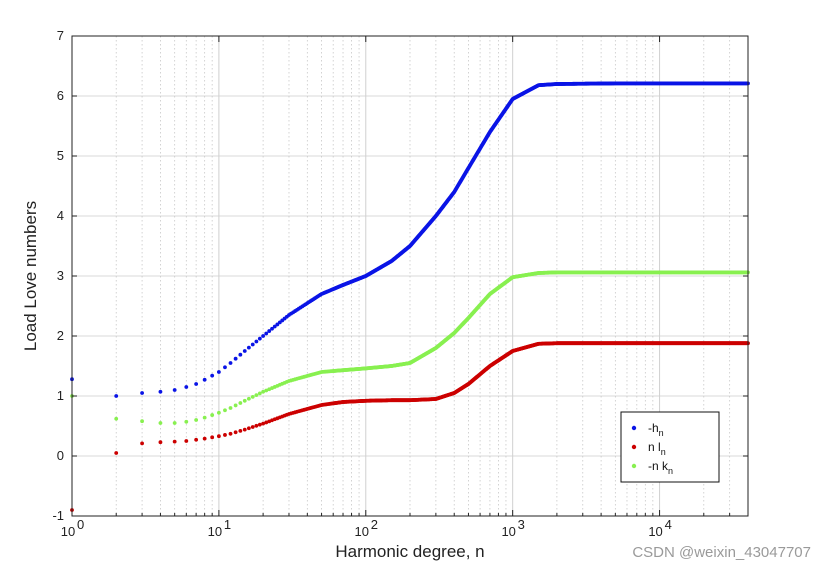 Image resolution: width=825 pixels, height=567 pixels. Describe the element at coordinates (60, 35) in the screenshot. I see `y-tick-label: 7` at that location.